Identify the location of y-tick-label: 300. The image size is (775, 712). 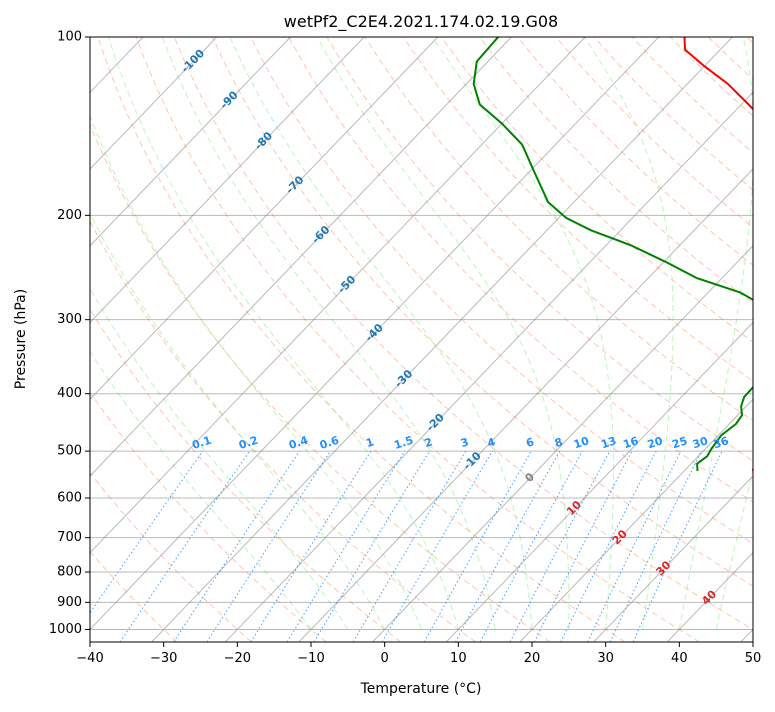
(69, 319).